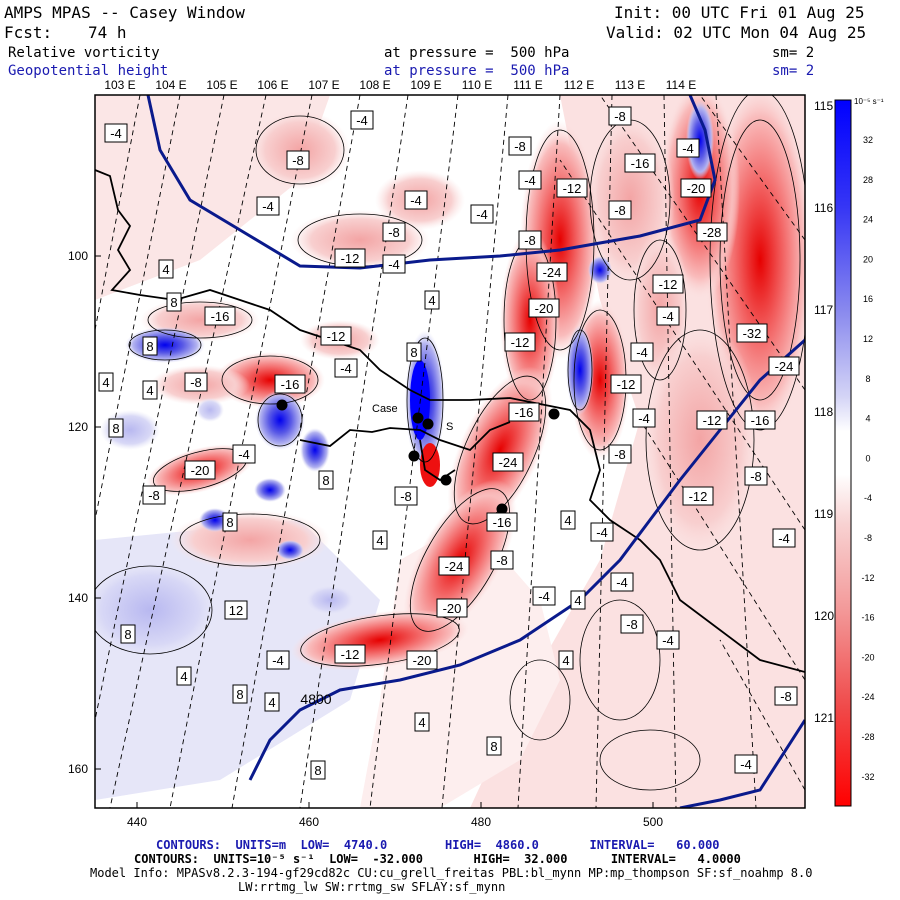  What do you see at coordinates (412, 418) in the screenshot?
I see `station-labels: Case S` at bounding box center [412, 418].